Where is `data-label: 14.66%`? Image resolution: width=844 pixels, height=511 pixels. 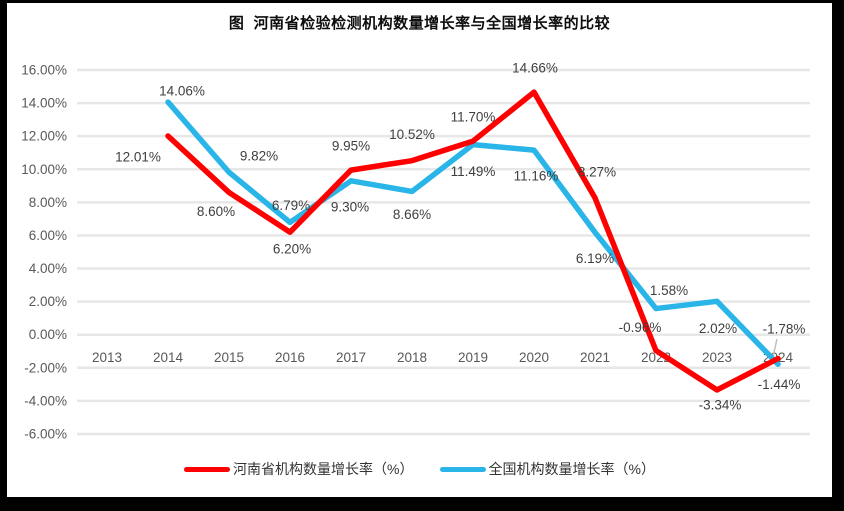 data-label: 14.66% is located at coordinates (535, 68).